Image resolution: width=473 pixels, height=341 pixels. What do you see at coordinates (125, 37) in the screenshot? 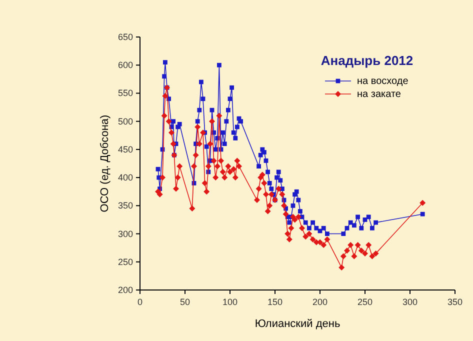
I see `y-tick-label: 650` at bounding box center [125, 37].